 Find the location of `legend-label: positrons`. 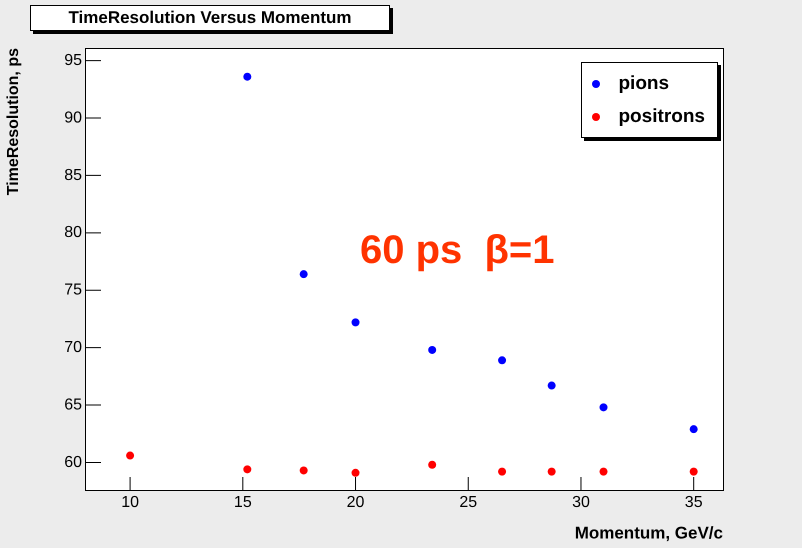

legend-label: positrons is located at coordinates (661, 117).